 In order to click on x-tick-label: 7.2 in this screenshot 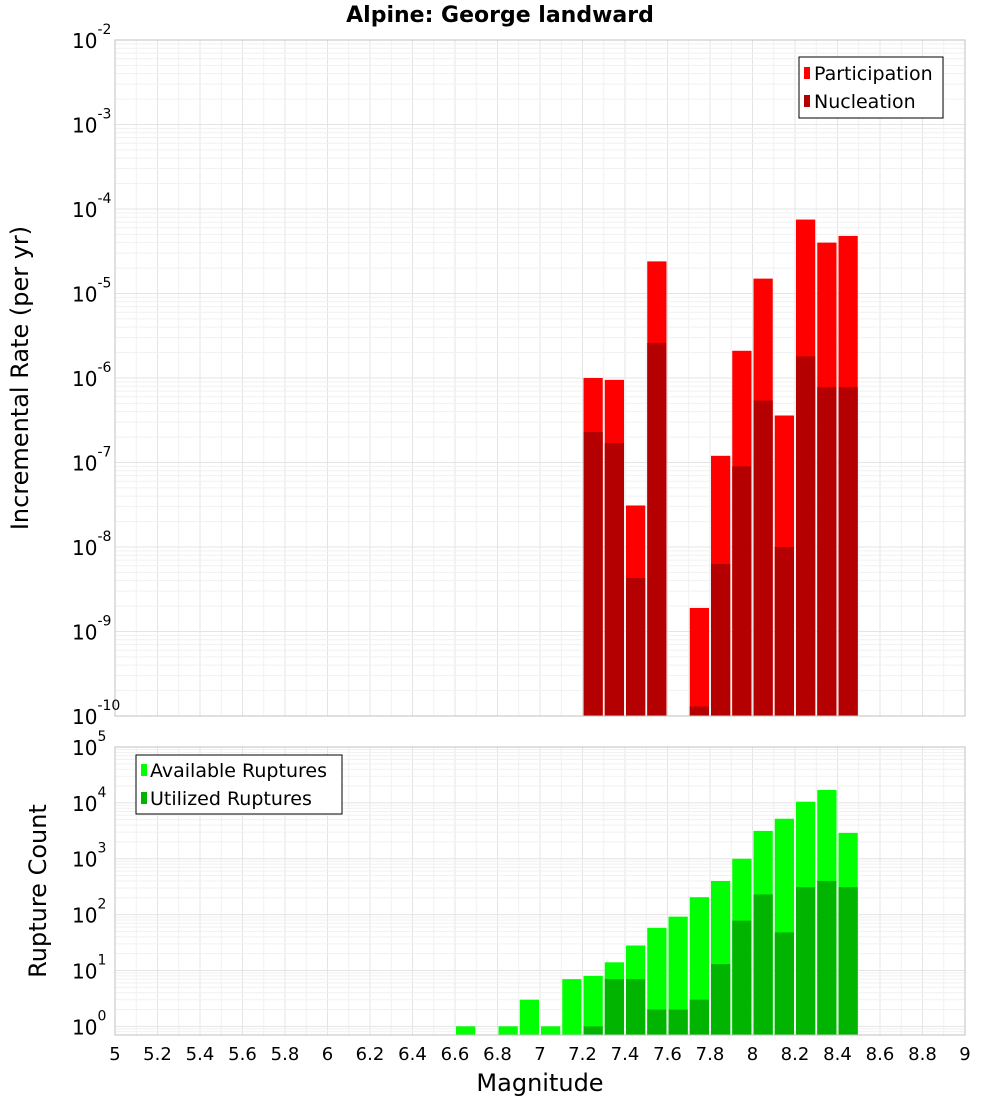, I will do `click(582, 1054)`.